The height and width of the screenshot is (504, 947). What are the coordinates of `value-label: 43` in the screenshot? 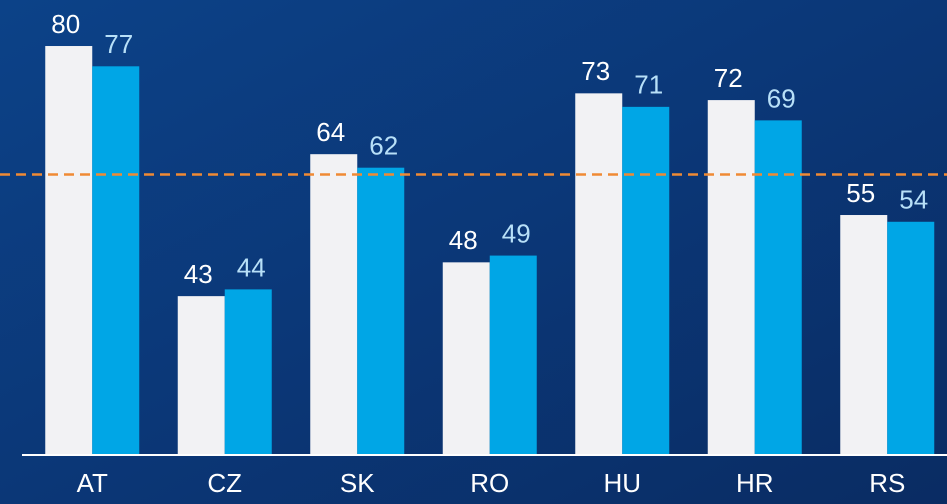 It's located at (198, 274).